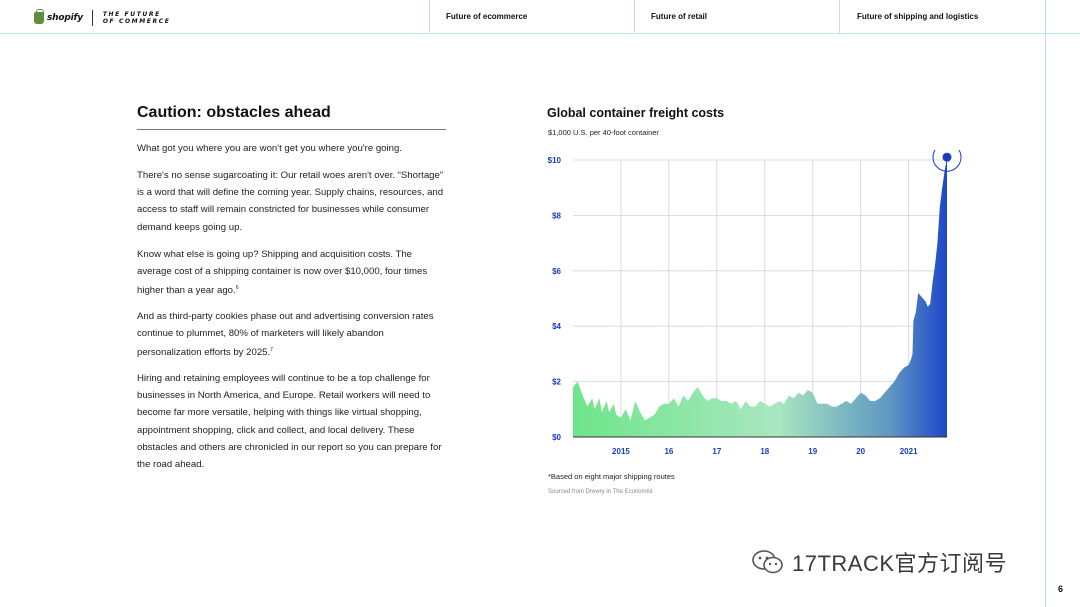  What do you see at coordinates (668, 451) in the screenshot?
I see `x-tick-label: 16` at bounding box center [668, 451].